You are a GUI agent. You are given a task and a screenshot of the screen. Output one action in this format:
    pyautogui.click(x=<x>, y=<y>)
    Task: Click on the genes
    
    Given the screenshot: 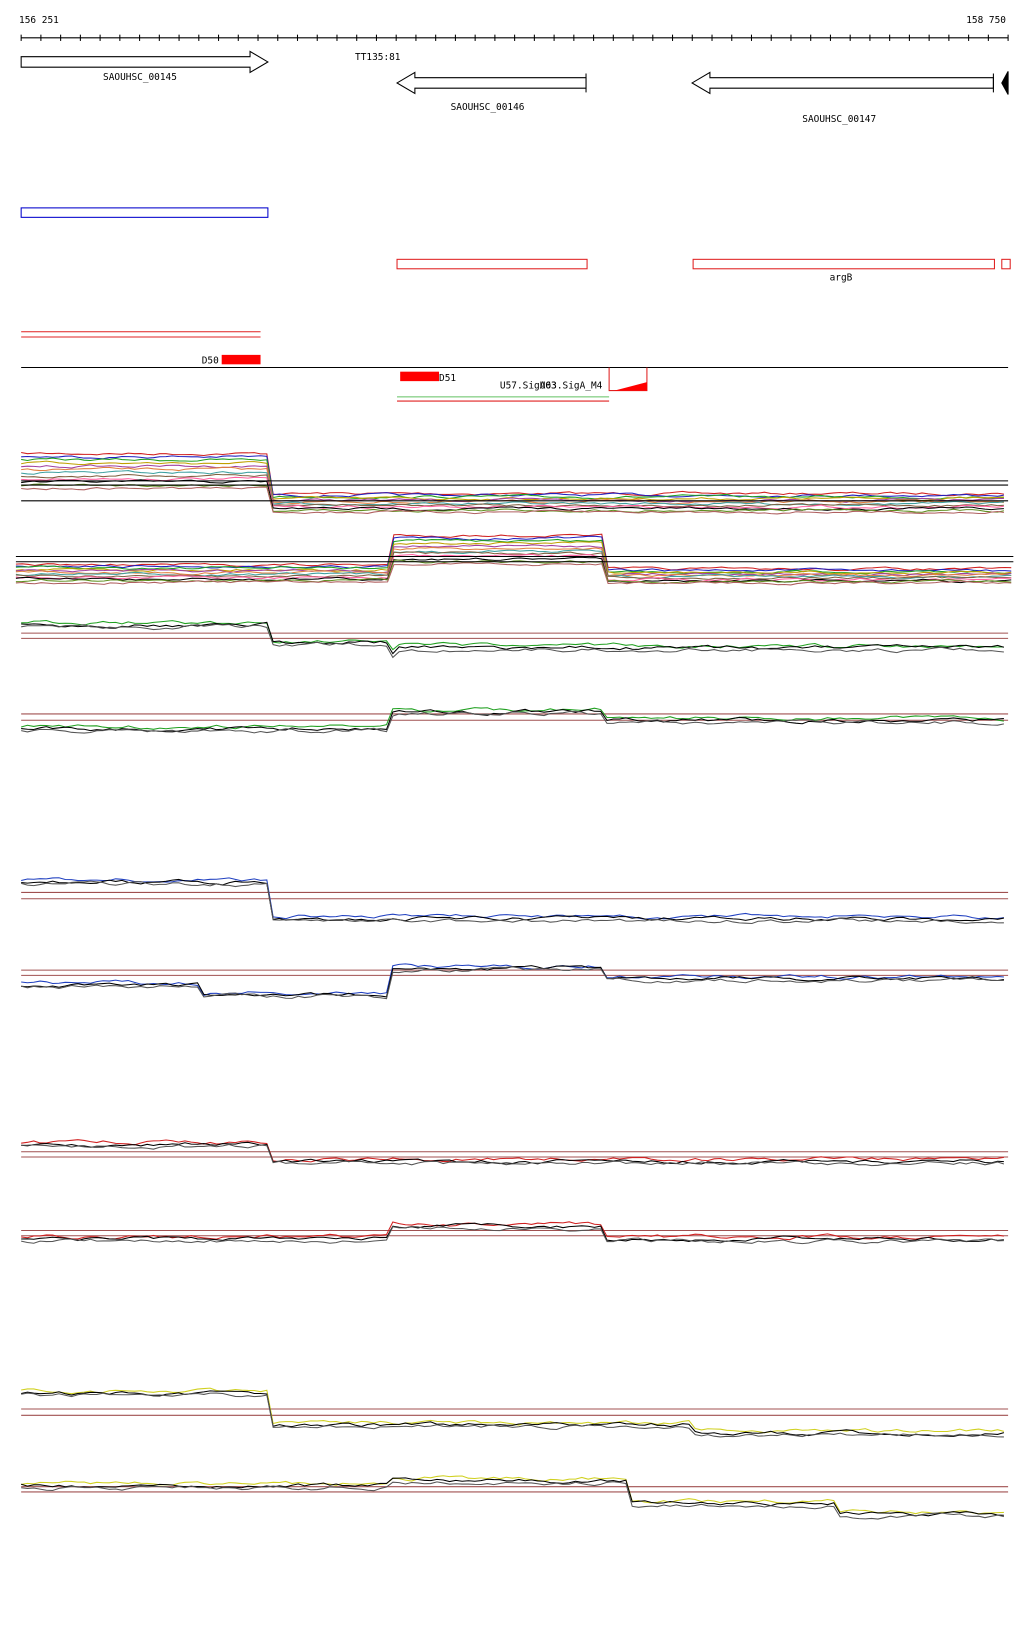 What is the action you would take?
    pyautogui.click(x=514, y=72)
    